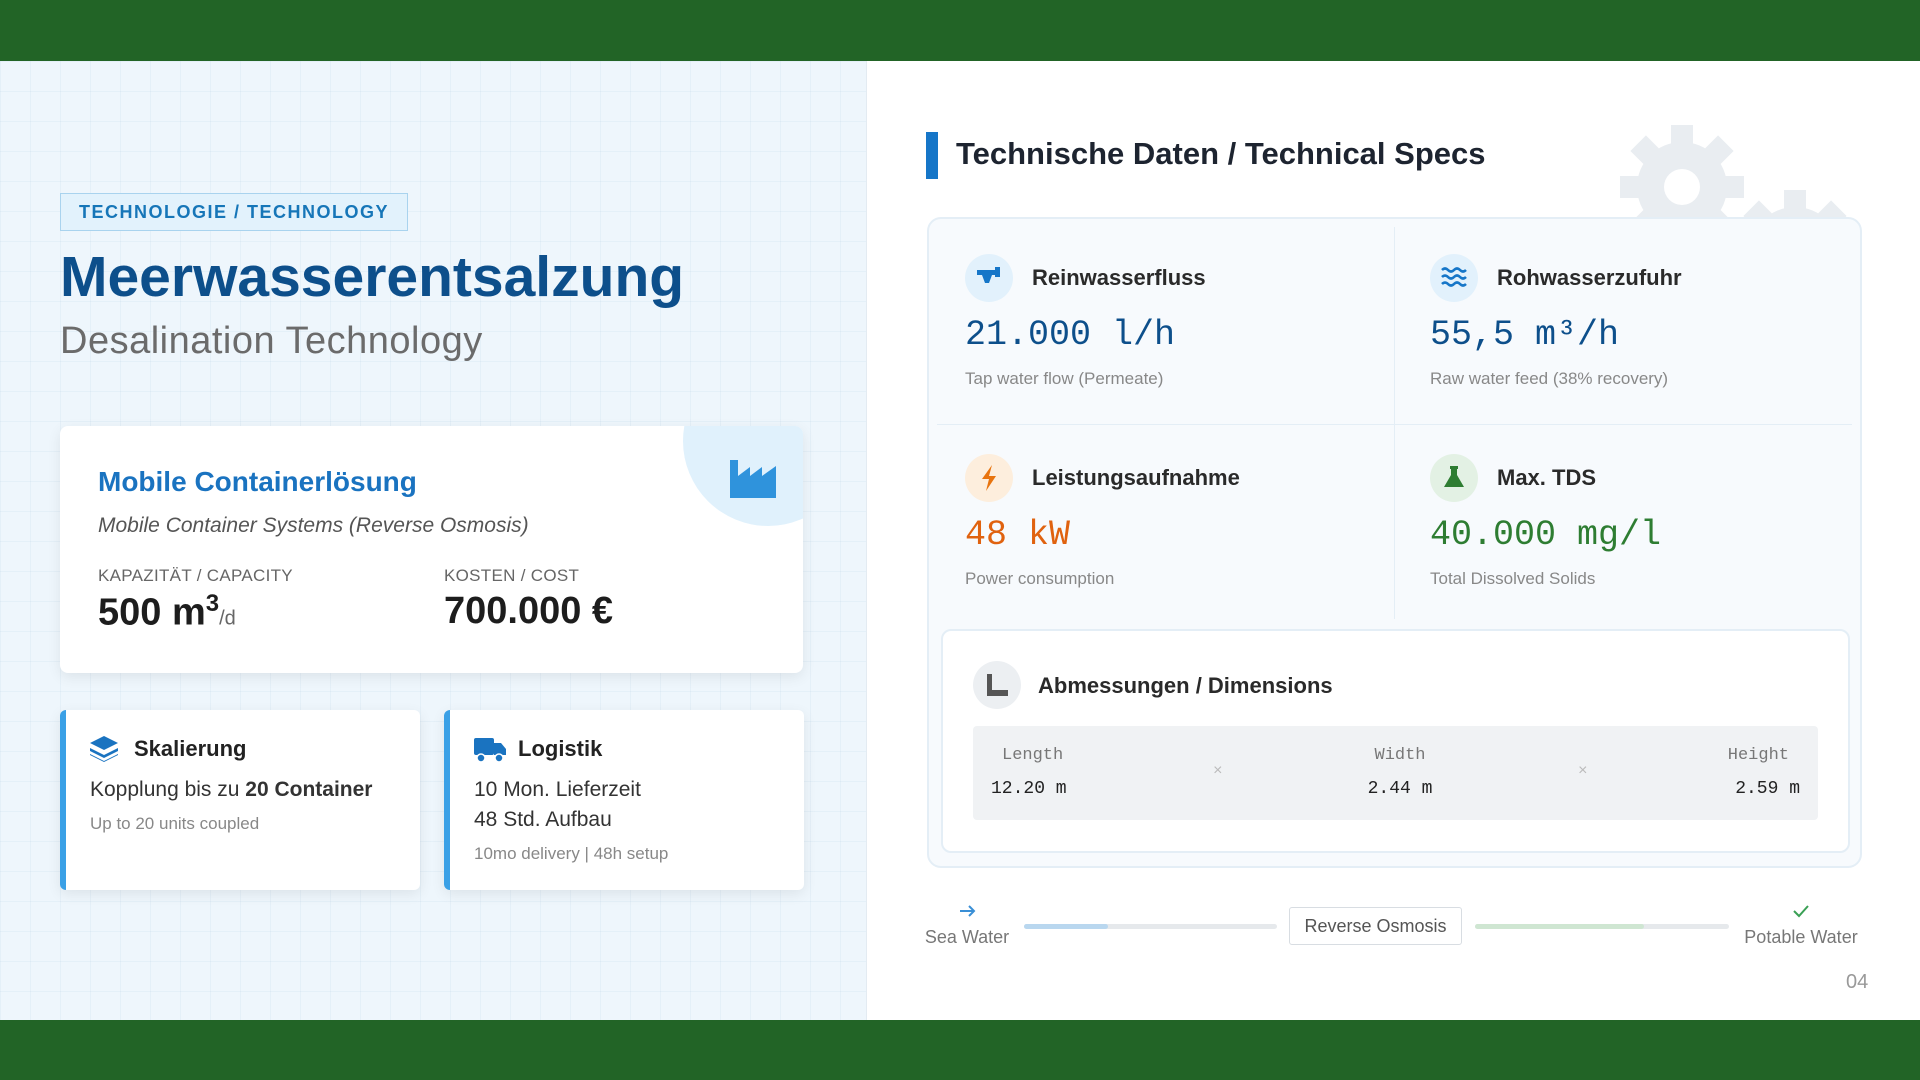 The width and height of the screenshot is (1920, 1080). What do you see at coordinates (1070, 335) in the screenshot?
I see `spec-value: 21.000 l/h` at bounding box center [1070, 335].